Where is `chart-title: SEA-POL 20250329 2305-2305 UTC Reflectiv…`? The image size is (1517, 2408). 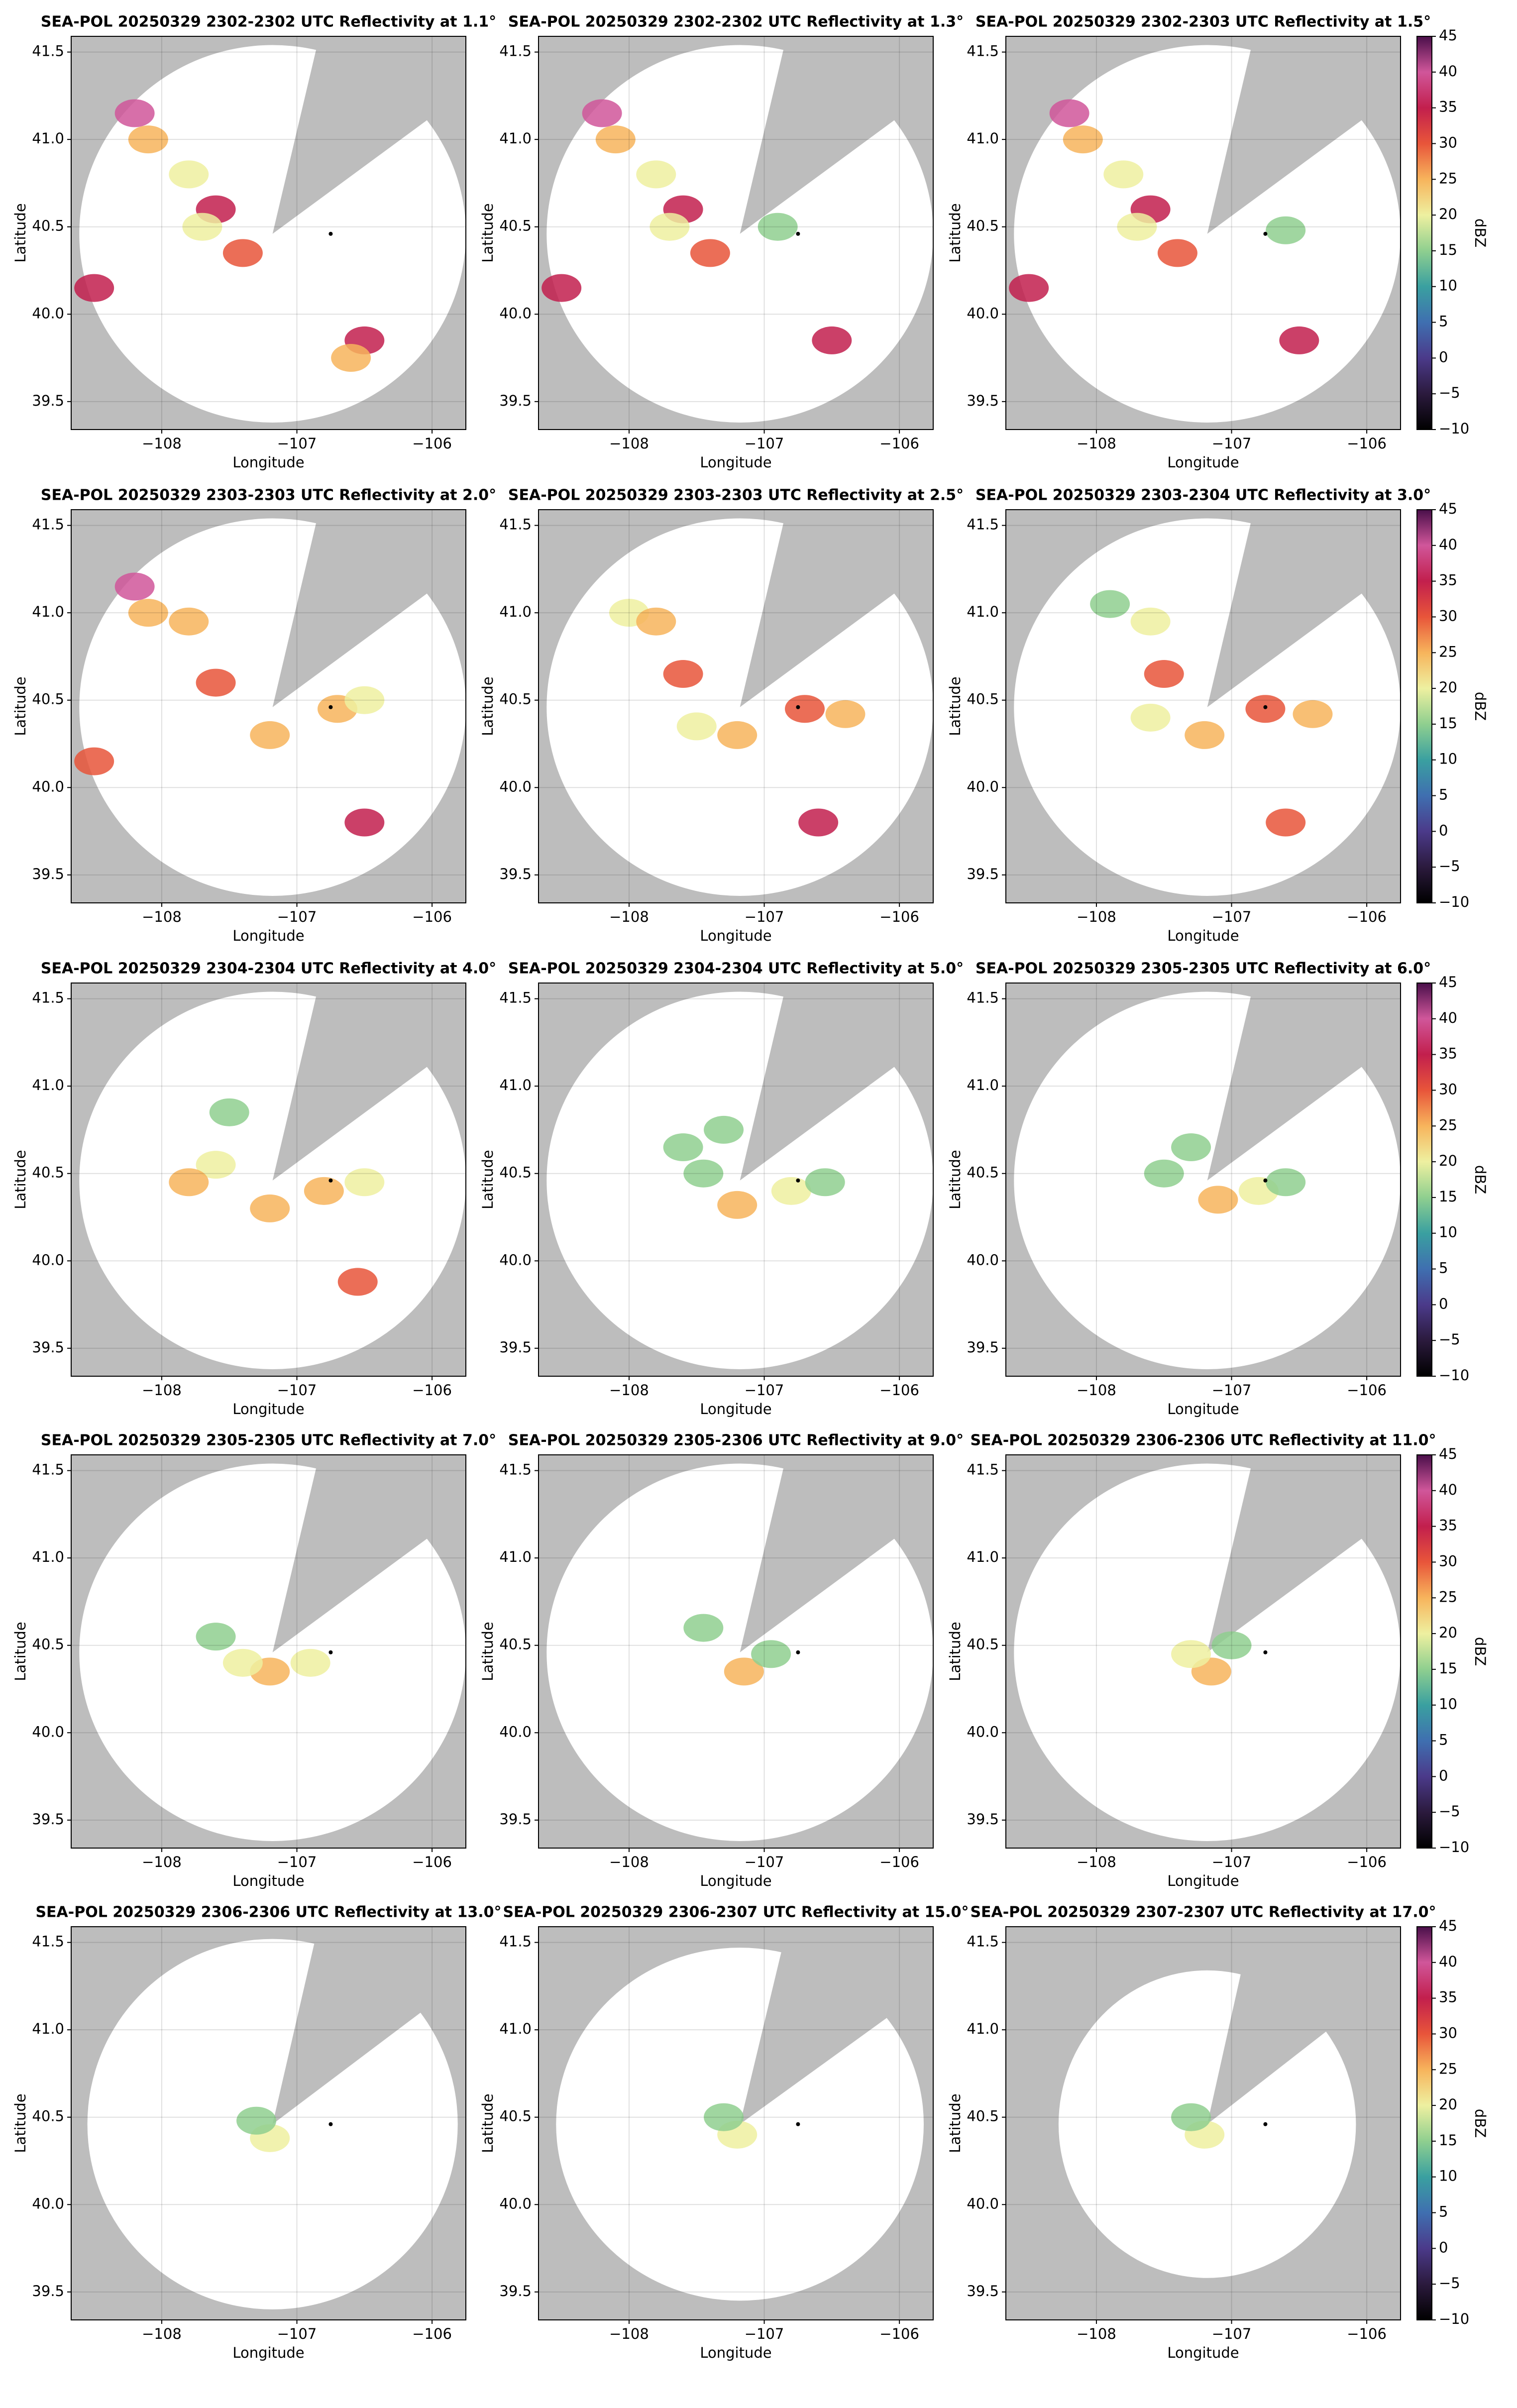
chart-title: SEA-POL 20250329 2305-2305 UTC Reflectiv… is located at coordinates (1203, 969).